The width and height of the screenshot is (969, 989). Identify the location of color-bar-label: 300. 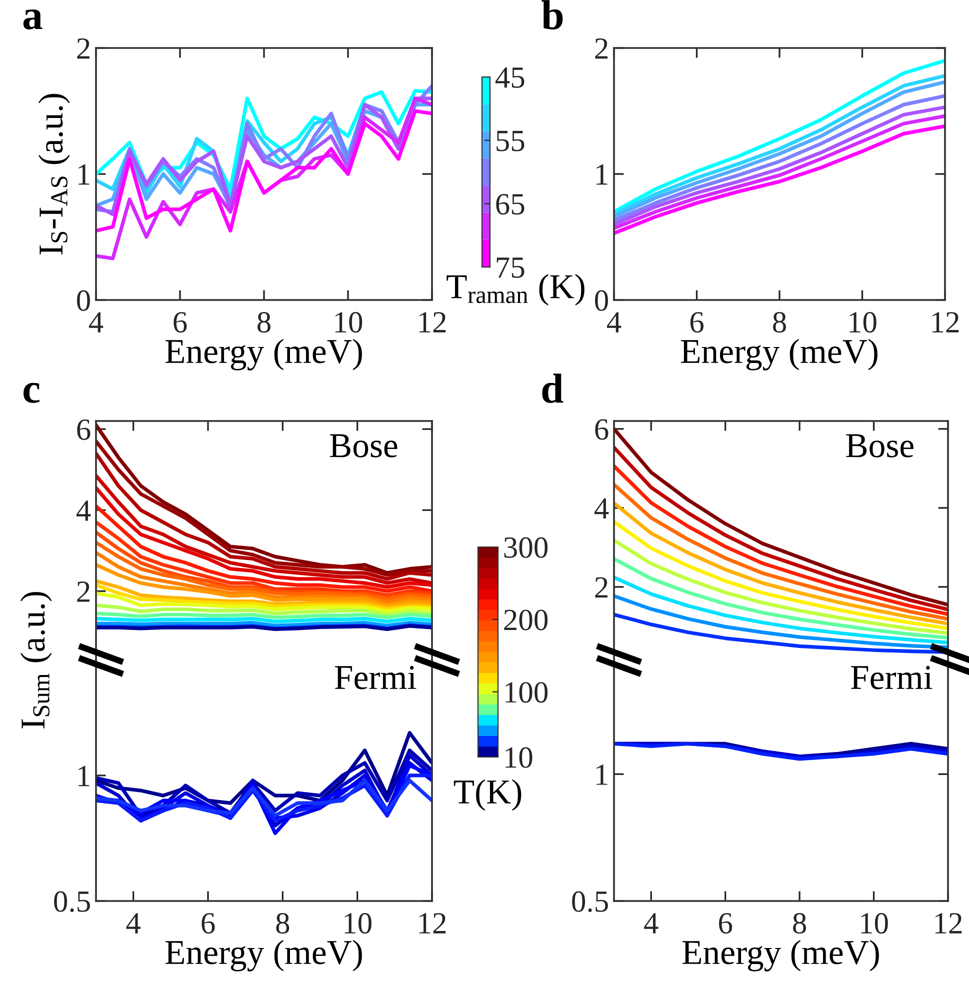
(526, 547).